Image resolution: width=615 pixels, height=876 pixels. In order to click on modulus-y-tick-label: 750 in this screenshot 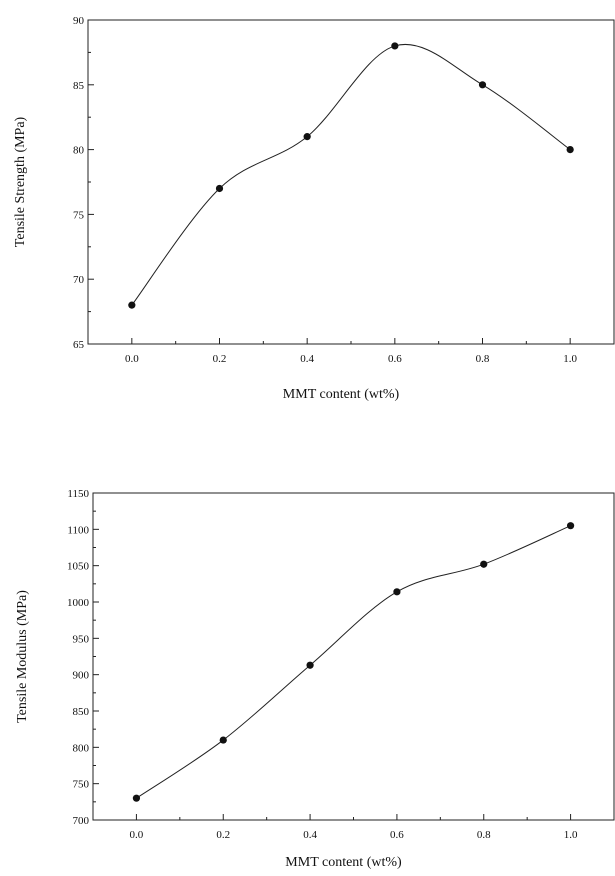, I will do `click(81, 785)`.